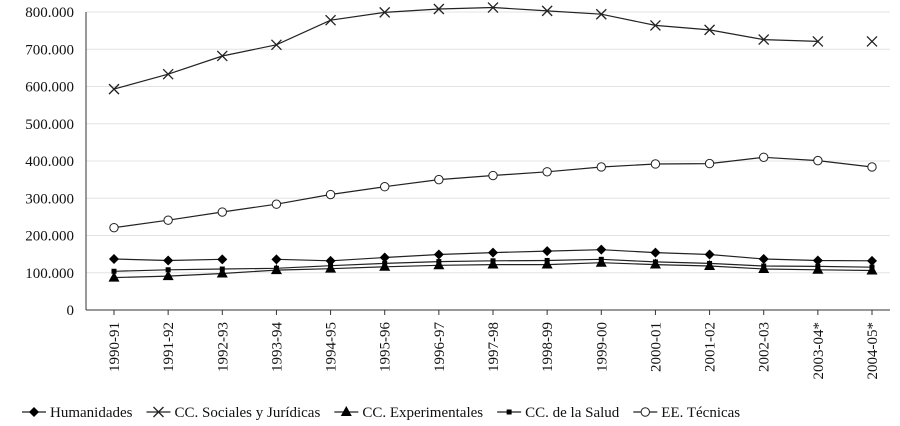 This screenshot has width=900, height=426. I want to click on x-tick-label: 2000-01, so click(656, 347).